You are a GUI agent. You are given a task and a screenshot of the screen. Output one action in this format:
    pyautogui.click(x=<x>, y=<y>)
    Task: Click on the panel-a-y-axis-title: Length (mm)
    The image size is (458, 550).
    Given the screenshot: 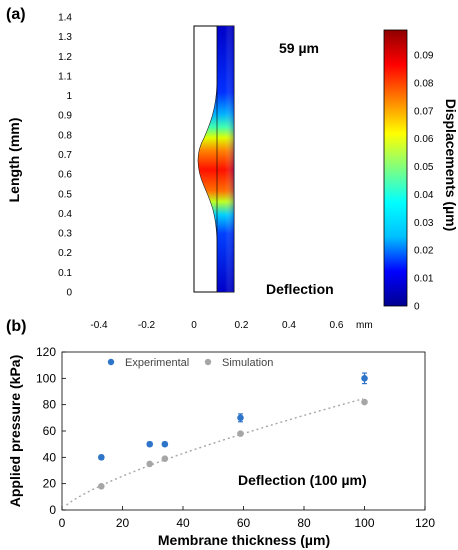 What is the action you would take?
    pyautogui.click(x=14, y=160)
    